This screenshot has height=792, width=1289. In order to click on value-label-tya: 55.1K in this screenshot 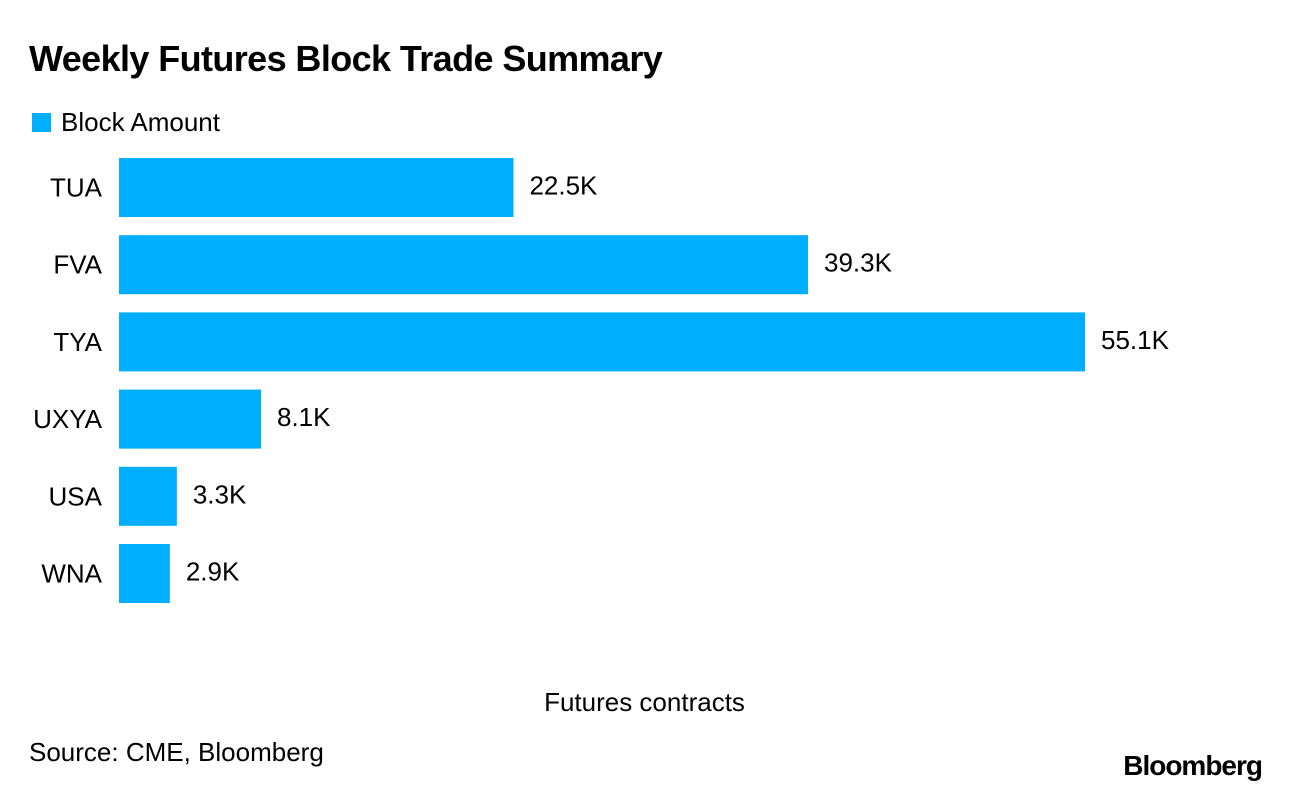, I will do `click(1135, 340)`.